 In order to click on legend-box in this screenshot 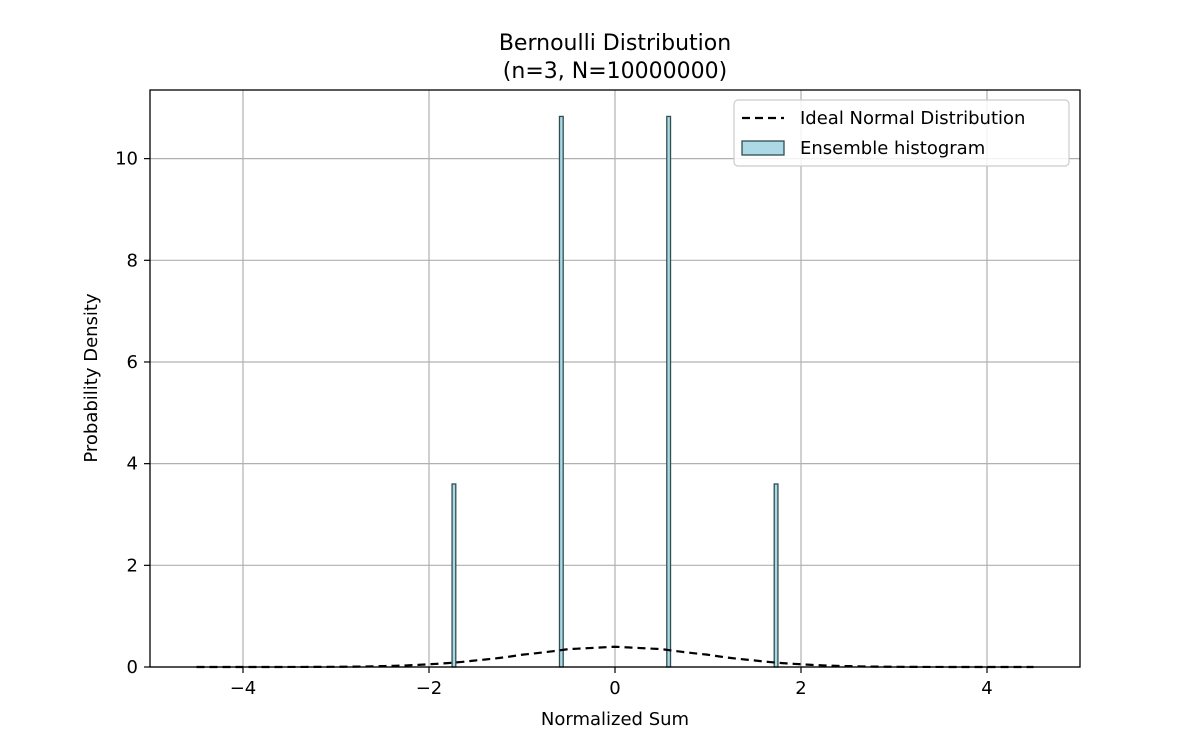, I will do `click(901, 133)`.